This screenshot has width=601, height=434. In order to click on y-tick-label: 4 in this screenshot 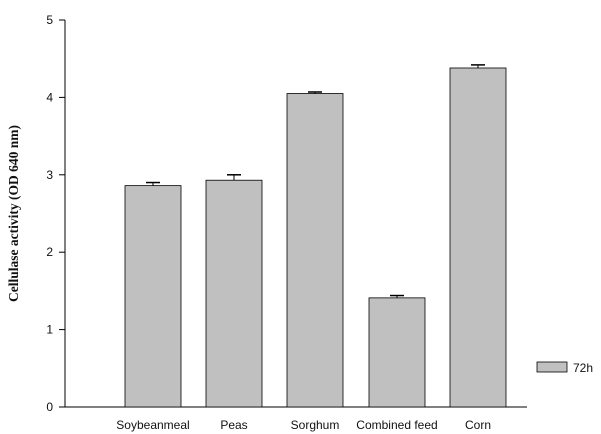, I will do `click(49, 97)`.